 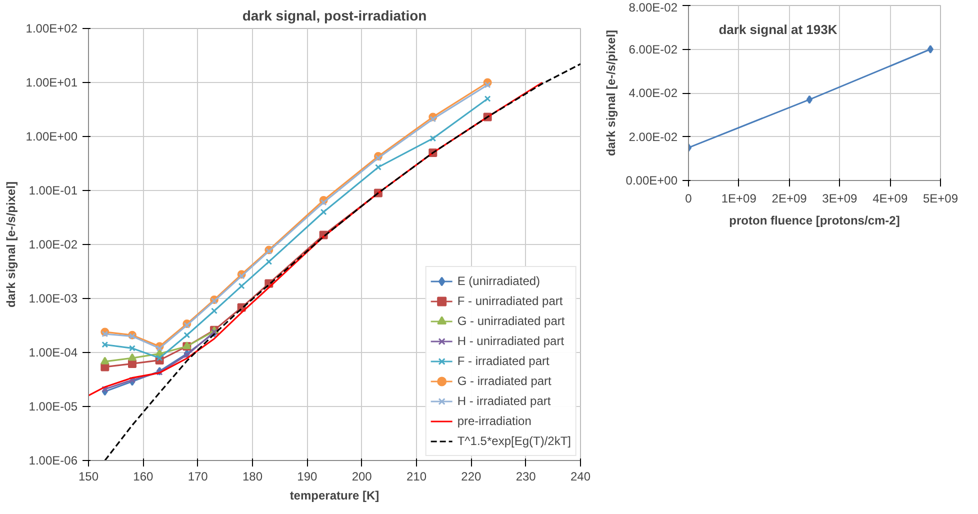 What do you see at coordinates (53, 353) in the screenshot?
I see `y-tick-label: 1.00E-04` at bounding box center [53, 353].